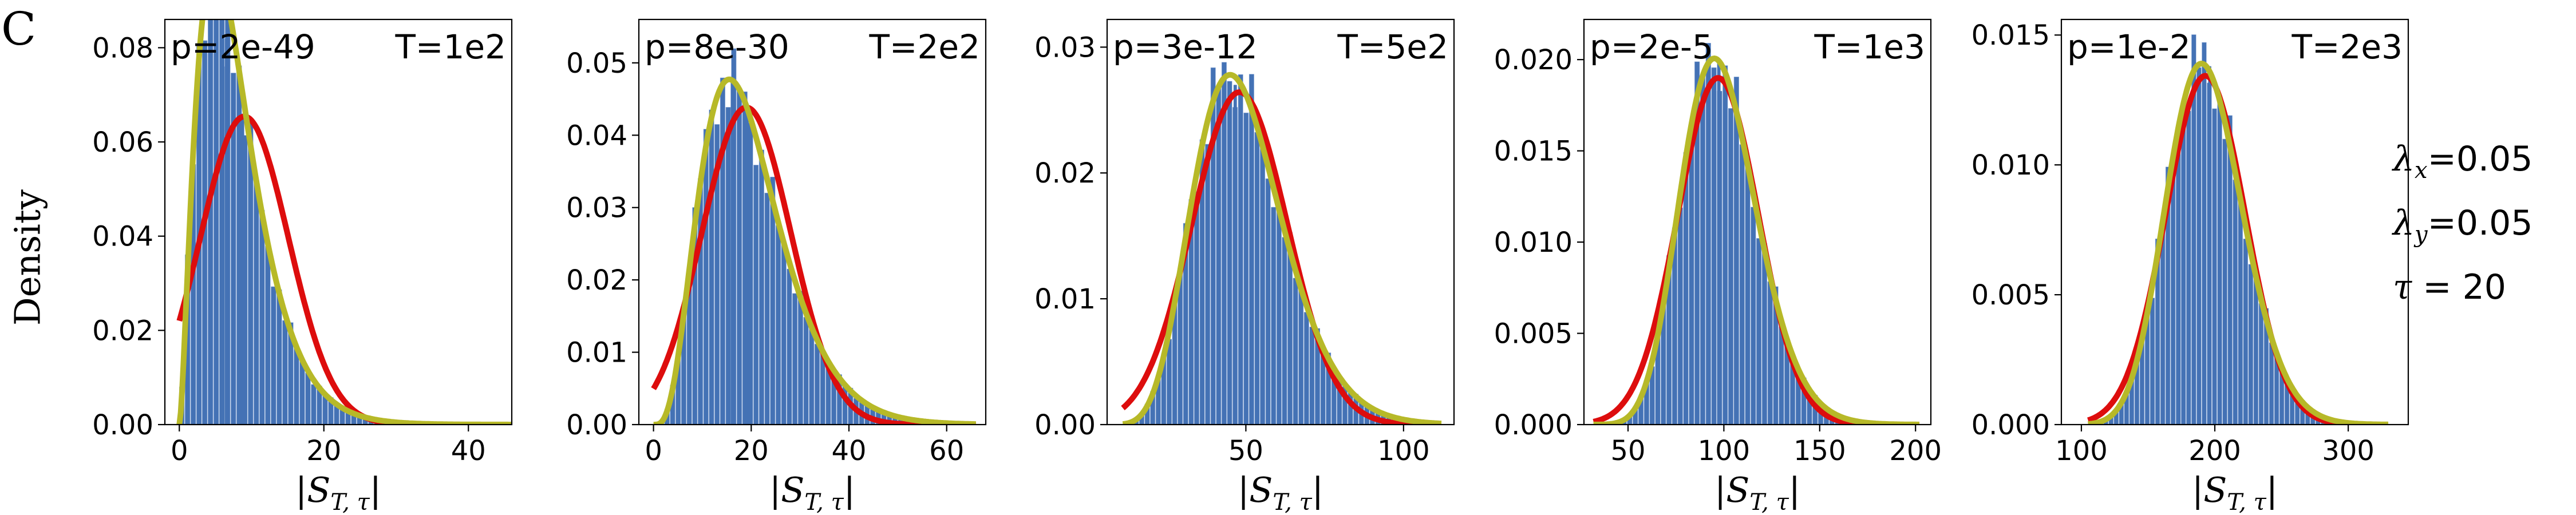  I want to click on T-value-label: T=1e2, so click(450, 46).